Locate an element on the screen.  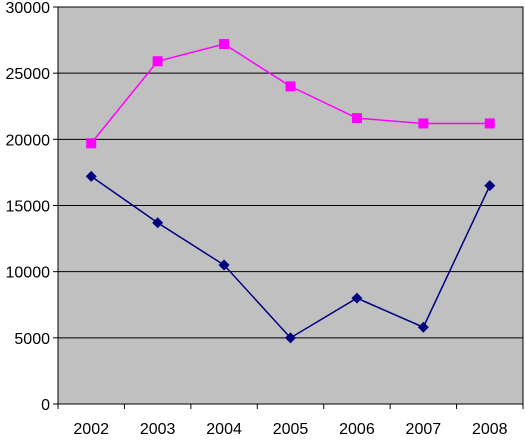
y-tick-label: 25000 is located at coordinates (28, 74).